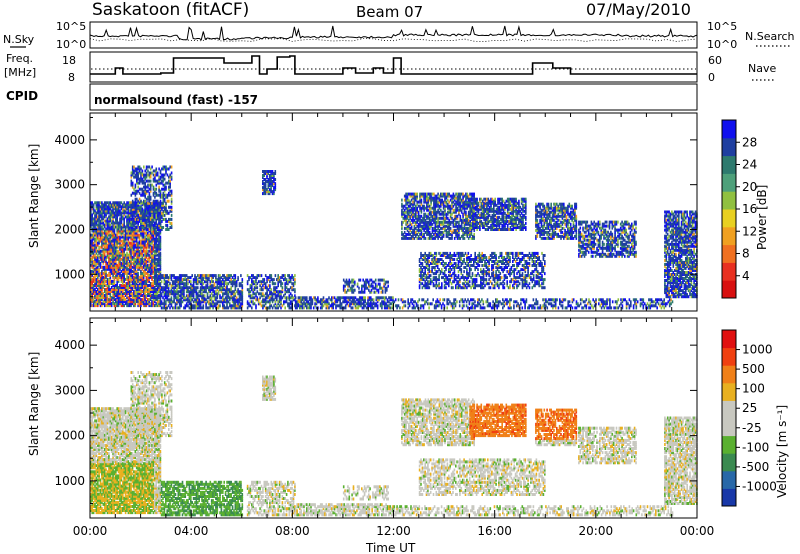  What do you see at coordinates (393, 33) in the screenshot?
I see `nsky-trace` at bounding box center [393, 33].